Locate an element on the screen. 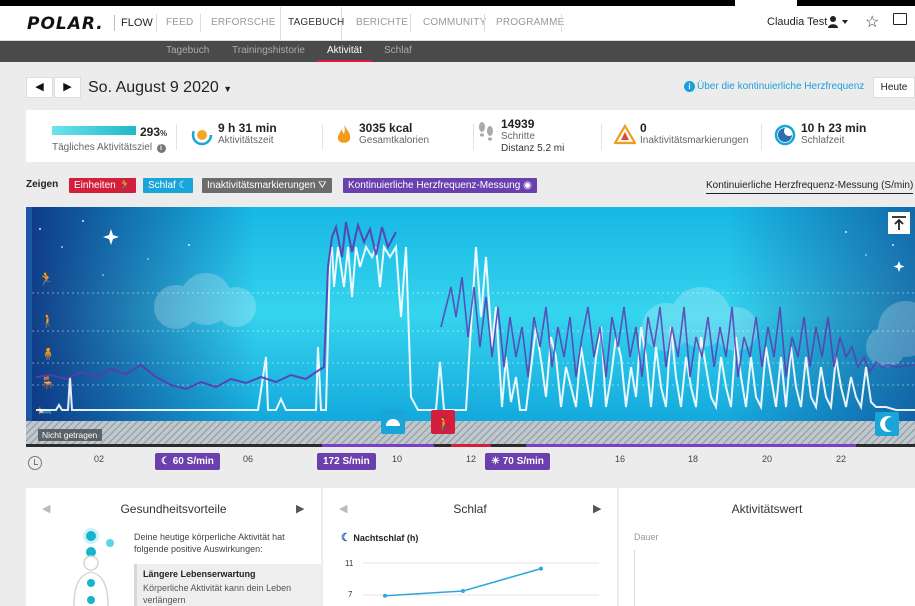 This screenshot has height=606, width=915. sleep-time: 10 h 23 min Schlafzeit is located at coordinates (833, 134).